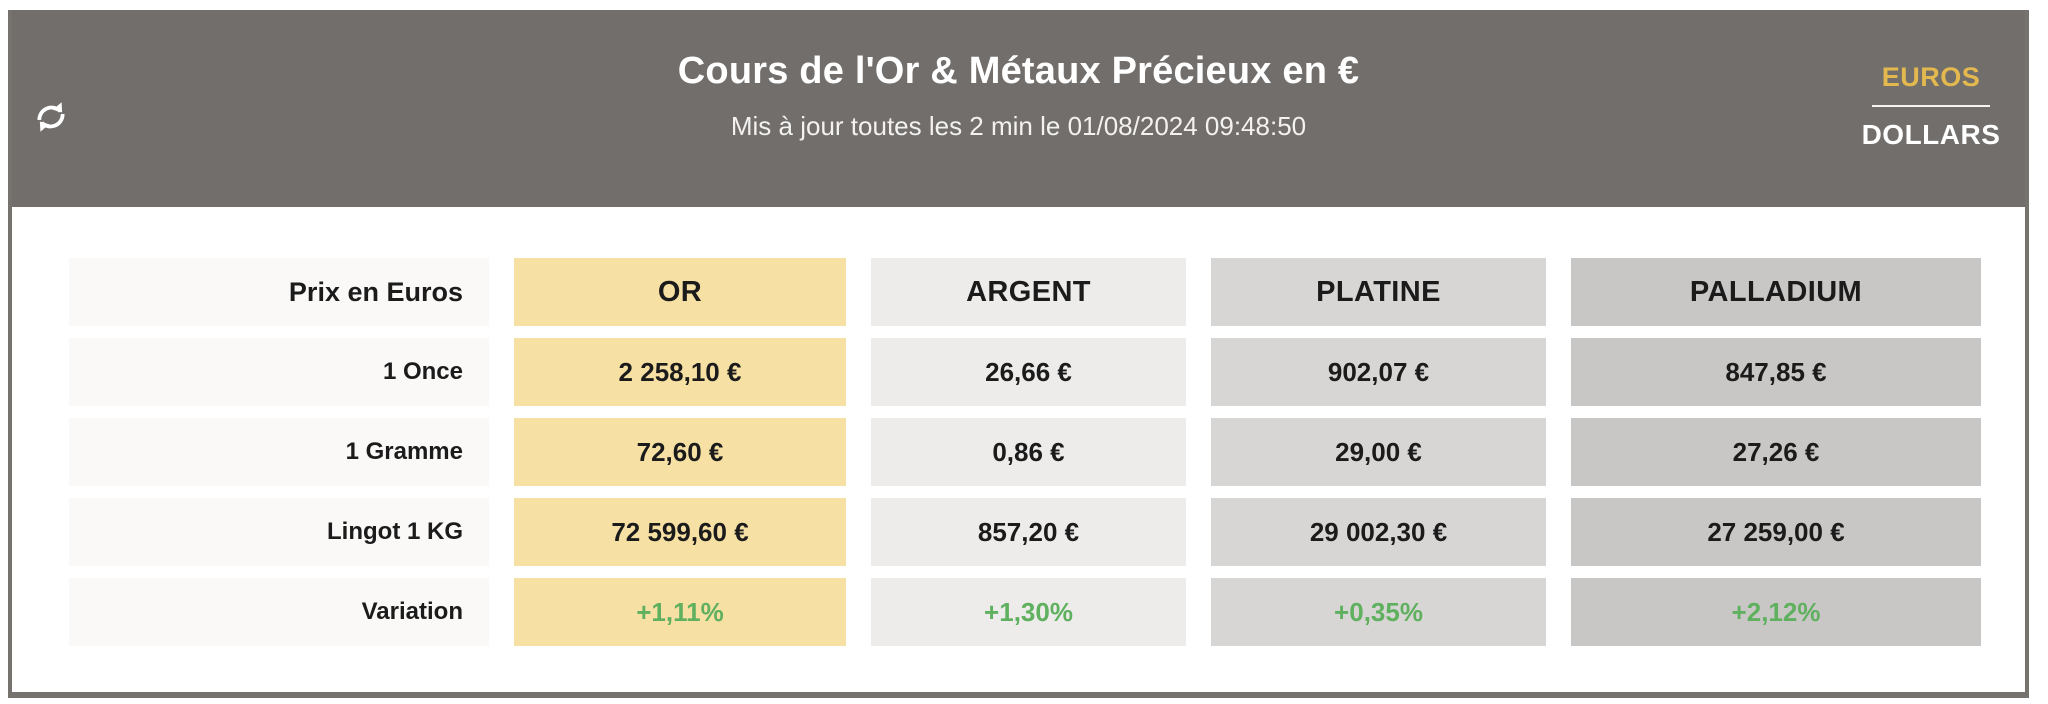 Image resolution: width=2048 pixels, height=704 pixels. Describe the element at coordinates (1028, 452) in the screenshot. I see `price-cell-argent-gramme: 0,86 €` at that location.